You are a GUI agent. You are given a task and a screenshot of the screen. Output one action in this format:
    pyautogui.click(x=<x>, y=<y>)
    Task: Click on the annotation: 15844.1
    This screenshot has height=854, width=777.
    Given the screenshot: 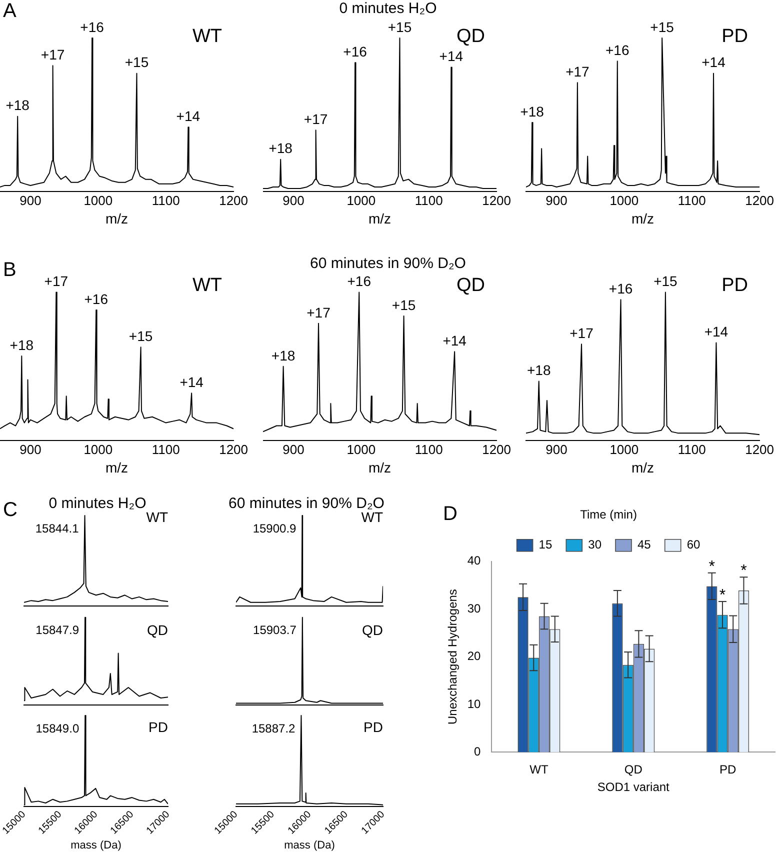 What is the action you would take?
    pyautogui.click(x=57, y=528)
    